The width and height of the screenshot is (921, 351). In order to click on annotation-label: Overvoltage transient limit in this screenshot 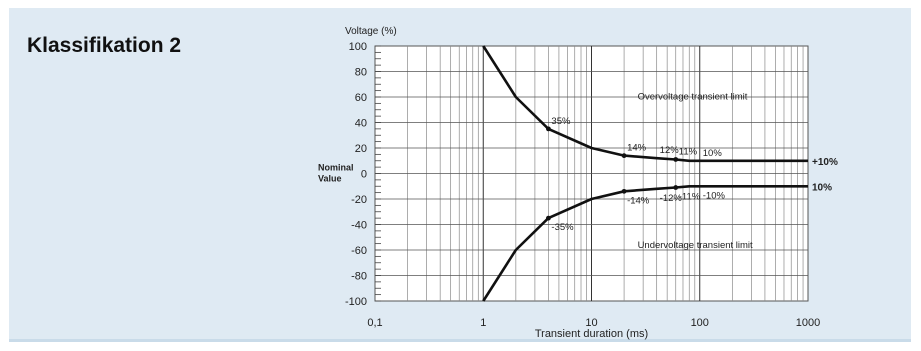, I will do `click(693, 97)`.